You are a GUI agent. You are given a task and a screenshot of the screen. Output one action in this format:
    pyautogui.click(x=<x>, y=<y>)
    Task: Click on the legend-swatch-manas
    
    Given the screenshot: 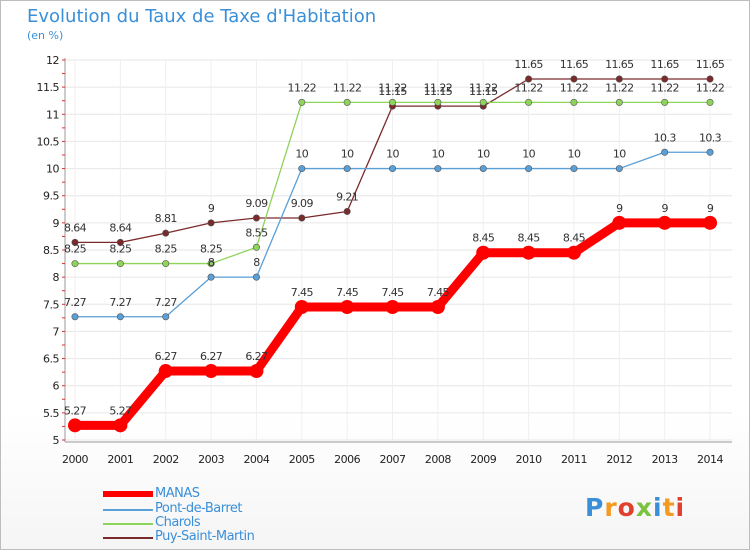 What is the action you would take?
    pyautogui.click(x=128, y=494)
    